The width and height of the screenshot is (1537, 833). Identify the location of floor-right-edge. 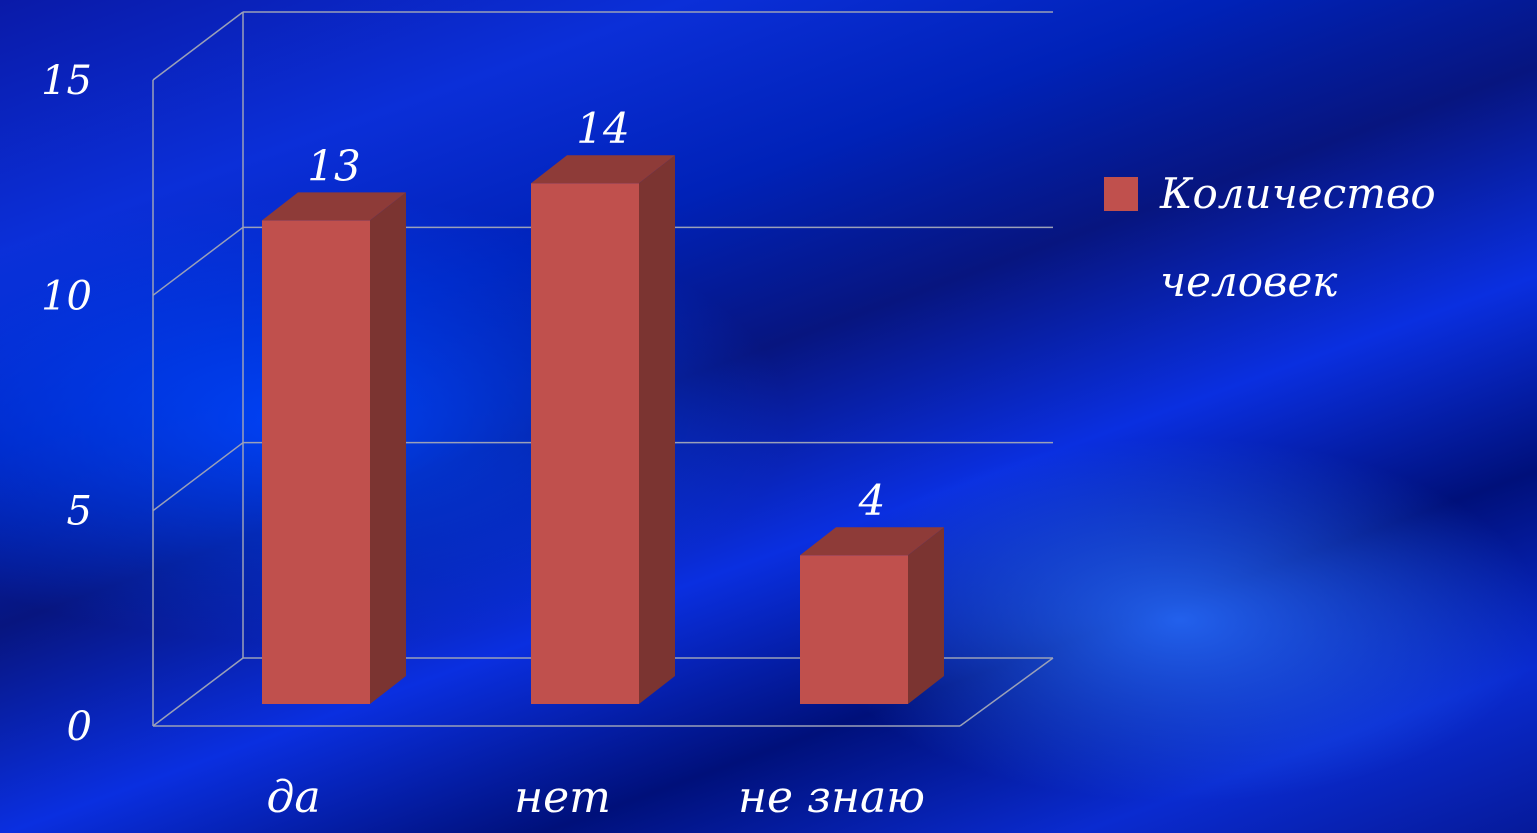
(1006, 692).